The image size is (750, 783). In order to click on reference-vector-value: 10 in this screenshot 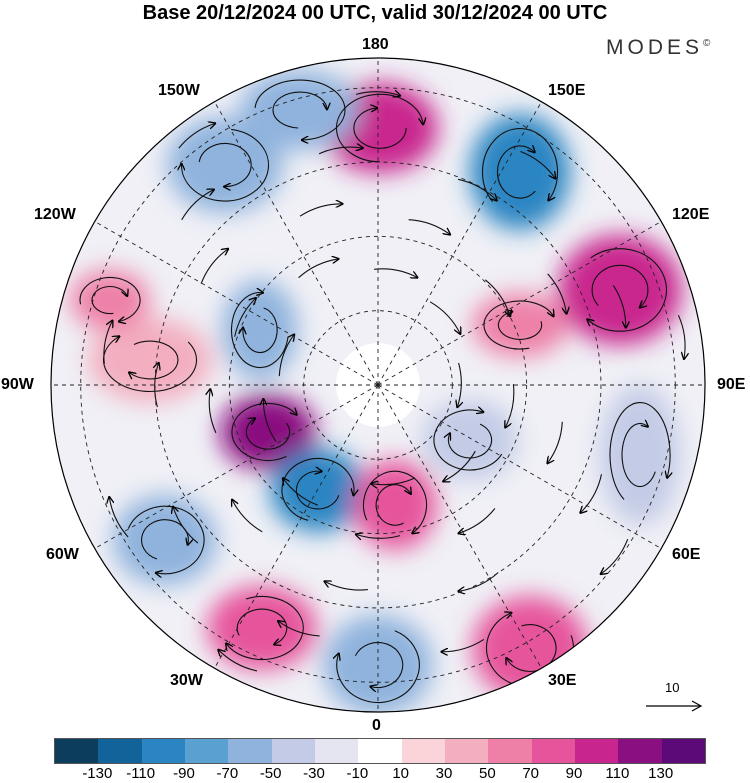, I will do `click(672, 687)`.